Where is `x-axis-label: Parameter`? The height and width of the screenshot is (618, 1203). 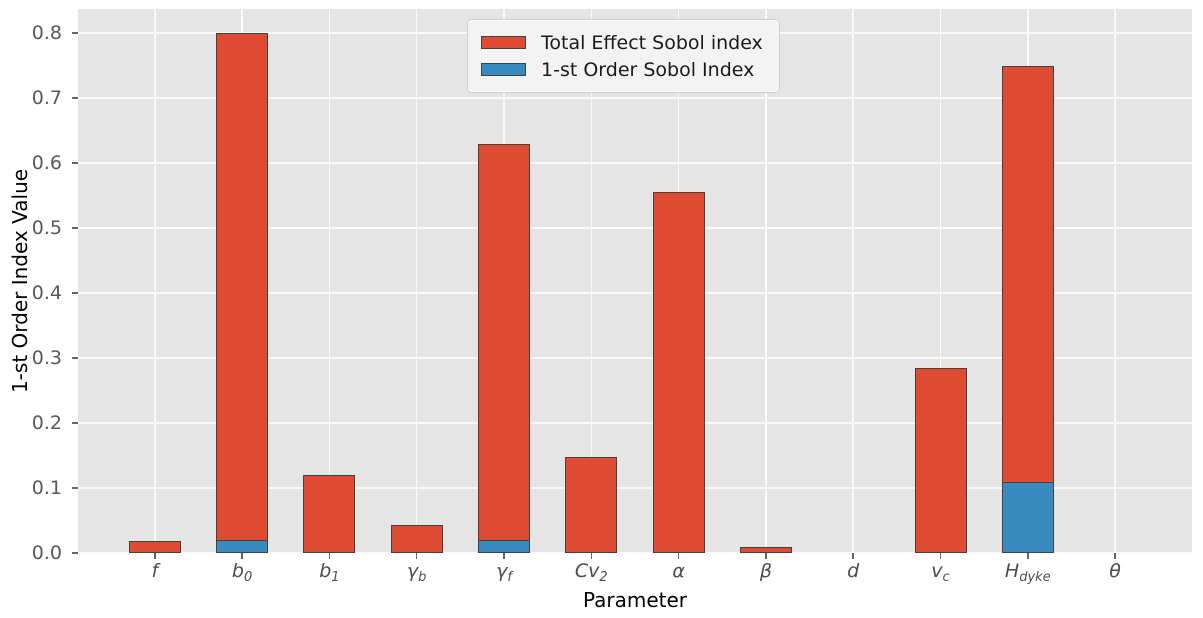
x-axis-label: Parameter is located at coordinates (635, 600).